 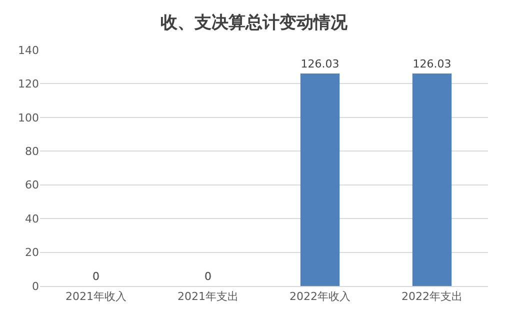 What do you see at coordinates (35, 286) in the screenshot?
I see `y-tick-label: 0` at bounding box center [35, 286].